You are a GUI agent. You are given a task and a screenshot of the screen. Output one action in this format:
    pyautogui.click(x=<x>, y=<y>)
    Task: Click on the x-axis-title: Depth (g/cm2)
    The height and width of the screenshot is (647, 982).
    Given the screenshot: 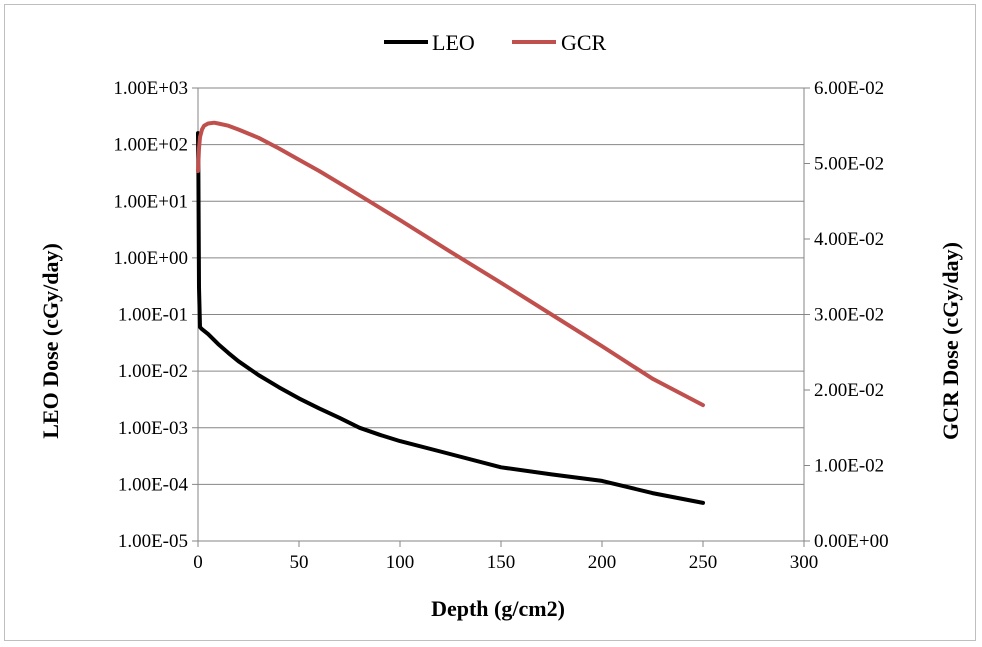 What is the action you would take?
    pyautogui.click(x=498, y=608)
    